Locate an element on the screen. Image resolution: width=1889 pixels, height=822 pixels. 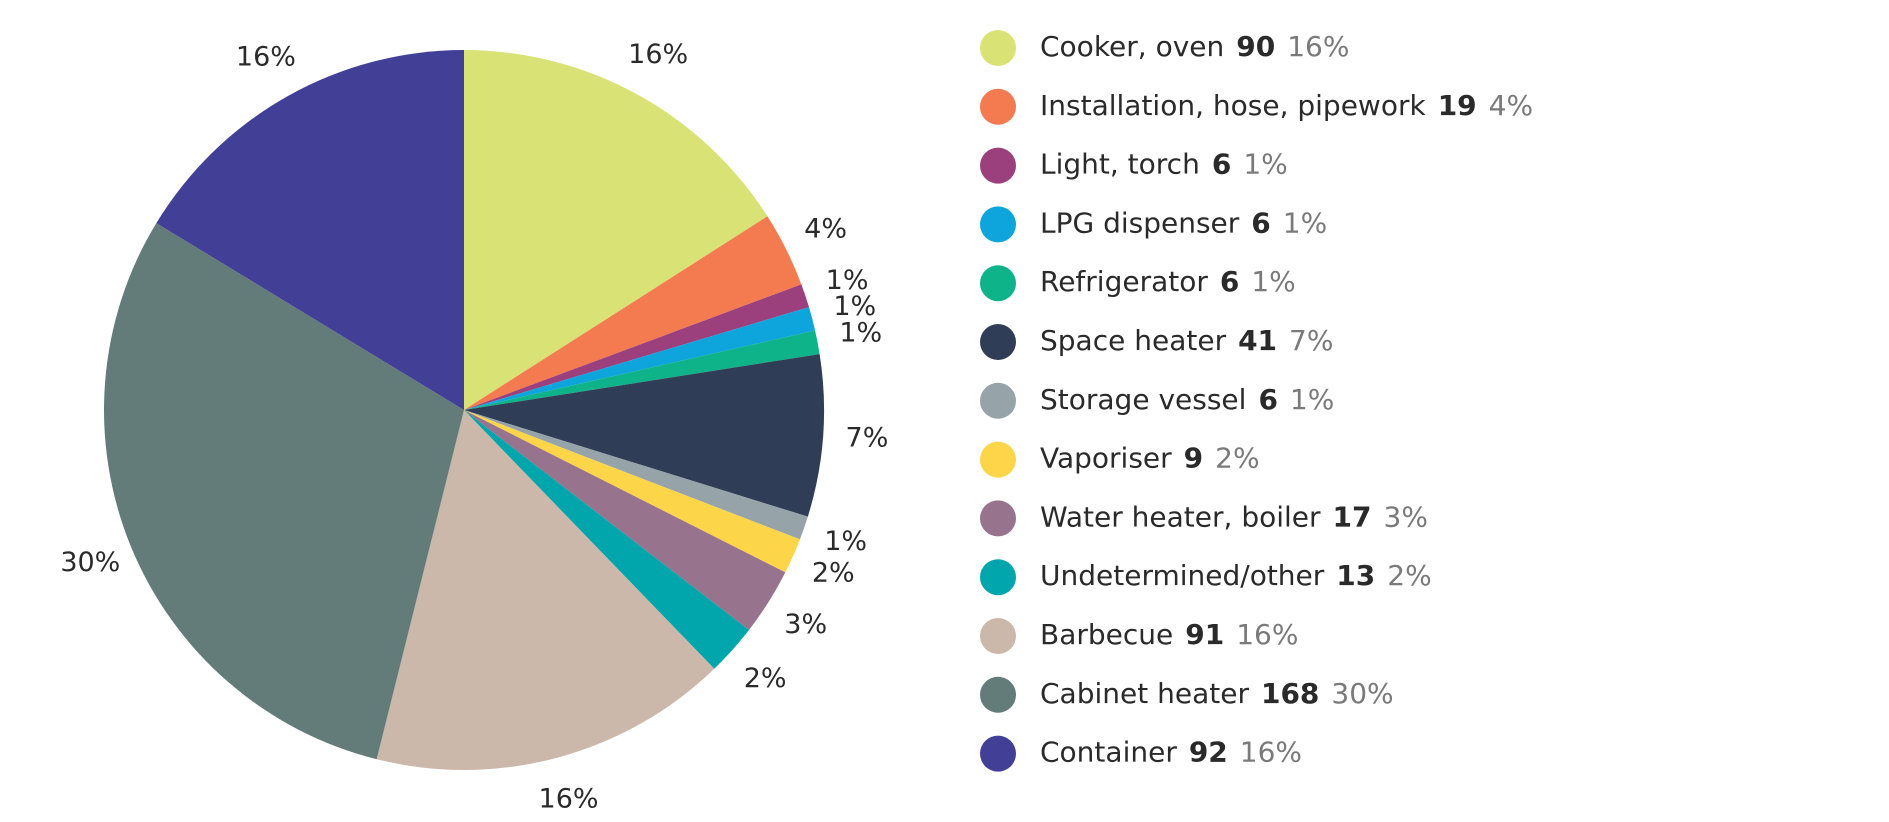
legend-entry: LPG dispenser 6 1% is located at coordinates (1183, 222).